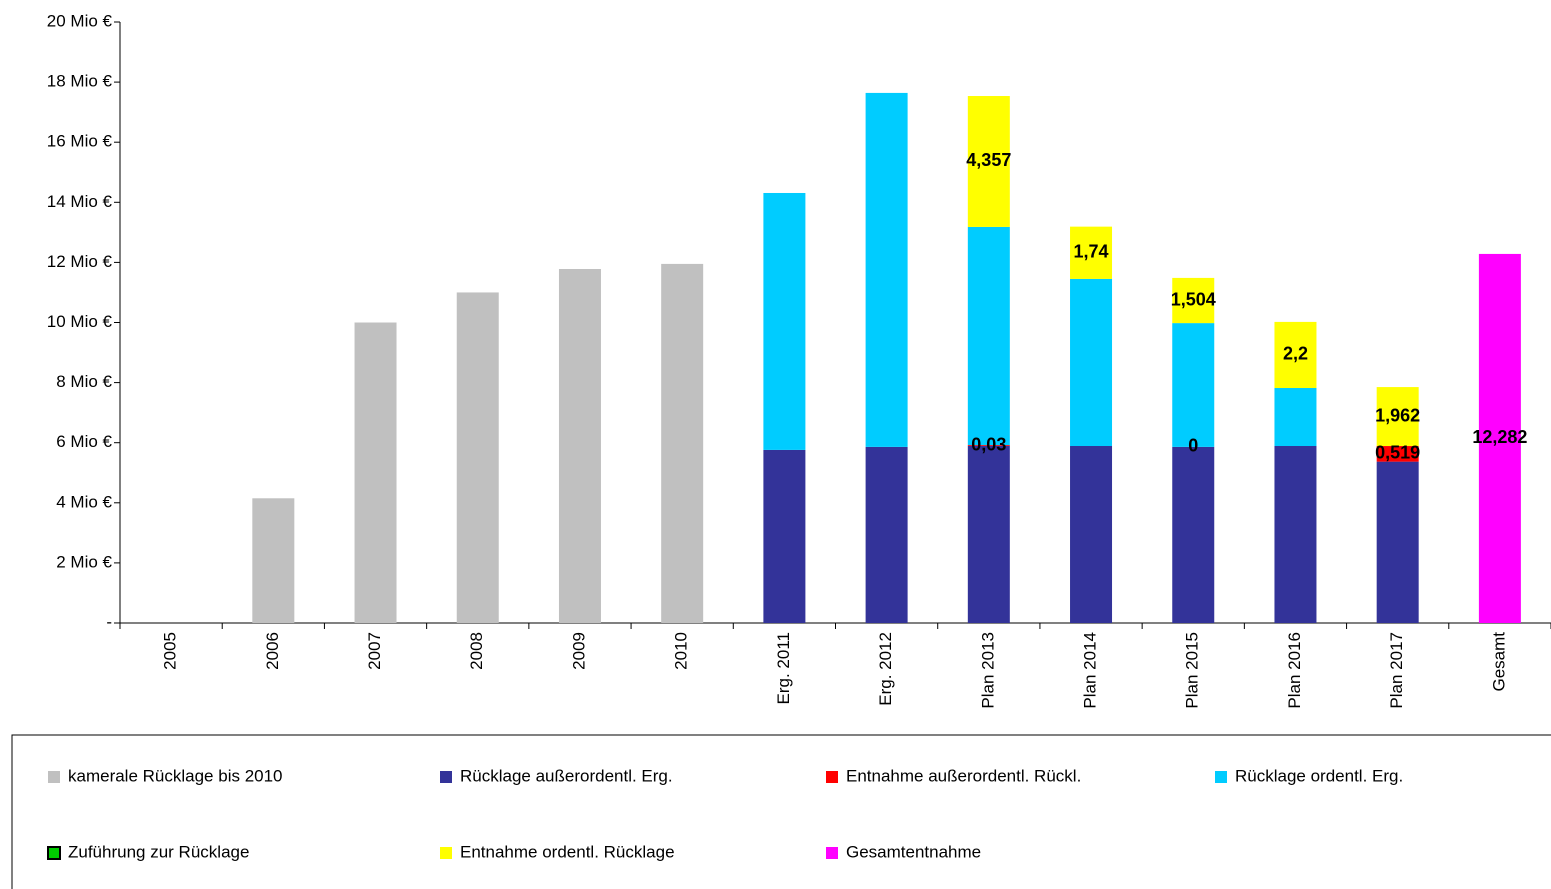 The image size is (1551, 889). I want to click on legend-label: Gesamtentnahme, so click(913, 851).